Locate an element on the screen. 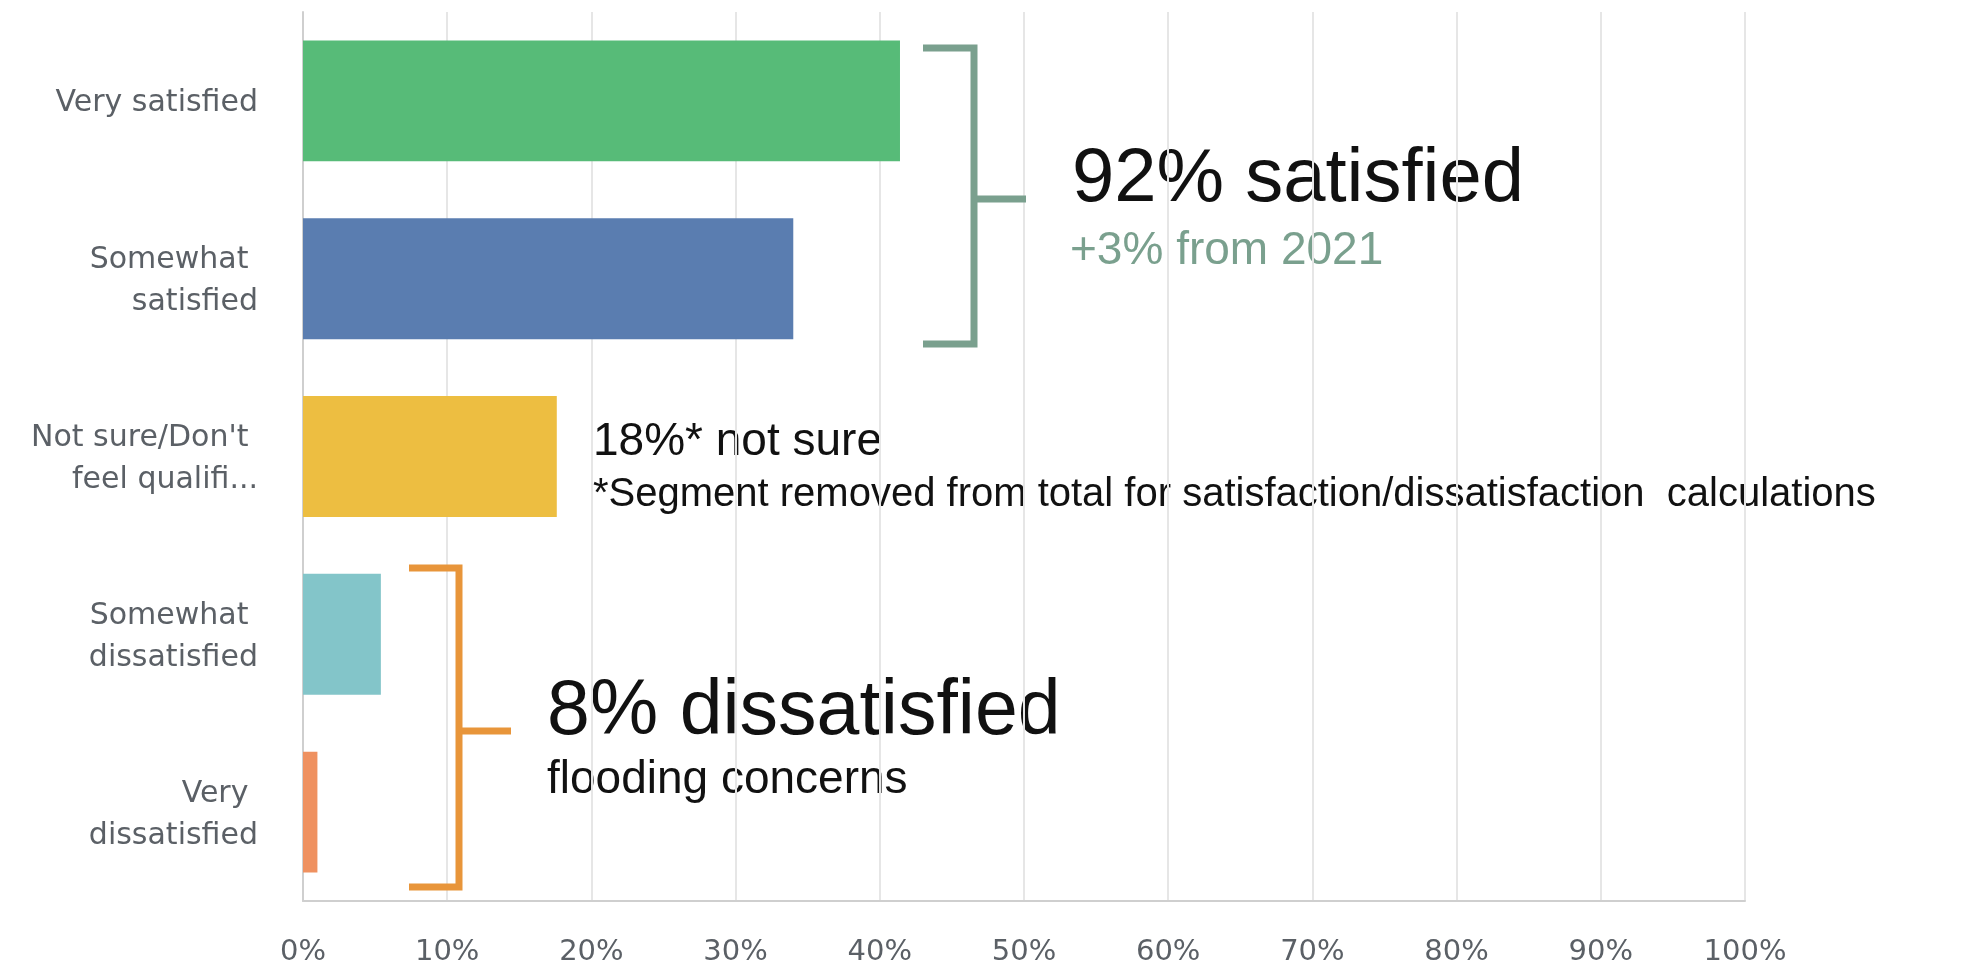 This screenshot has height=966, width=1962. x-tick-label: 0% is located at coordinates (303, 949).